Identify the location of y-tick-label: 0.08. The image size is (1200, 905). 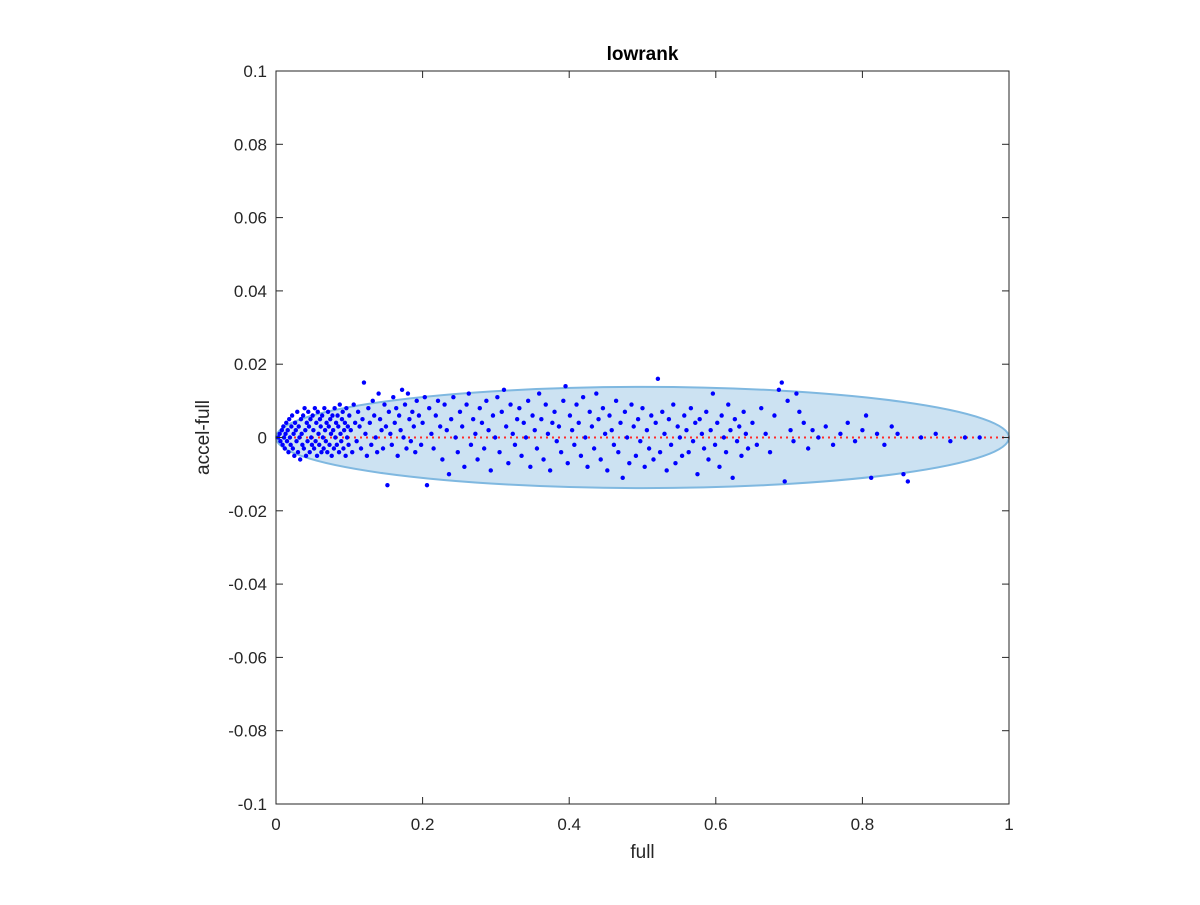
(250, 144).